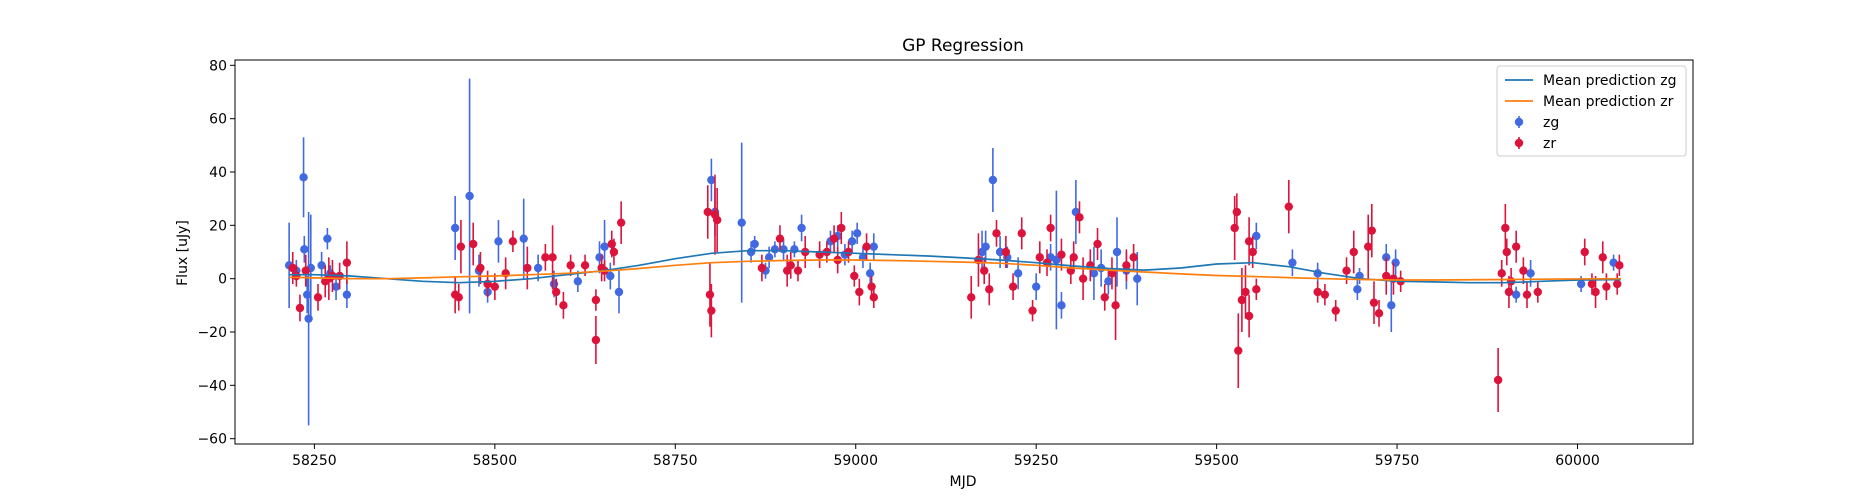 Image resolution: width=1875 pixels, height=504 pixels. What do you see at coordinates (314, 461) in the screenshot?
I see `x-tick-label: 58250` at bounding box center [314, 461].